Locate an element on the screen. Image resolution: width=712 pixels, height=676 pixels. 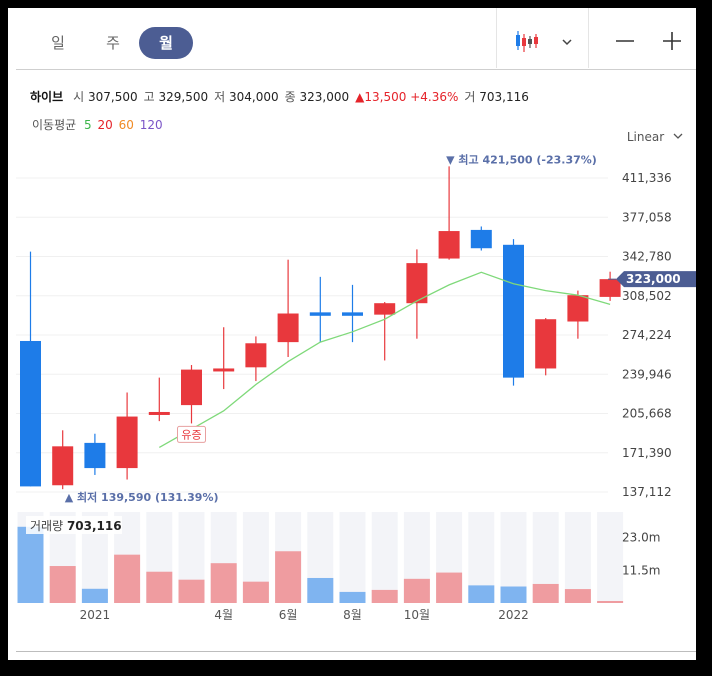
minus-icon is located at coordinates (625, 41).